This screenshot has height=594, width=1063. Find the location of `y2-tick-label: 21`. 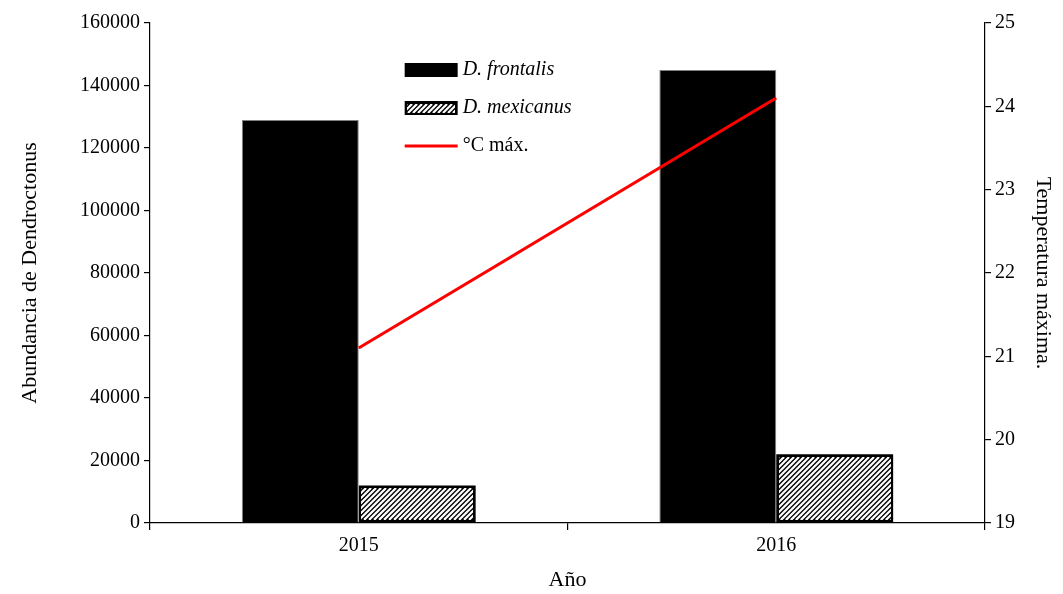

y2-tick-label: 21 is located at coordinates (1005, 354).